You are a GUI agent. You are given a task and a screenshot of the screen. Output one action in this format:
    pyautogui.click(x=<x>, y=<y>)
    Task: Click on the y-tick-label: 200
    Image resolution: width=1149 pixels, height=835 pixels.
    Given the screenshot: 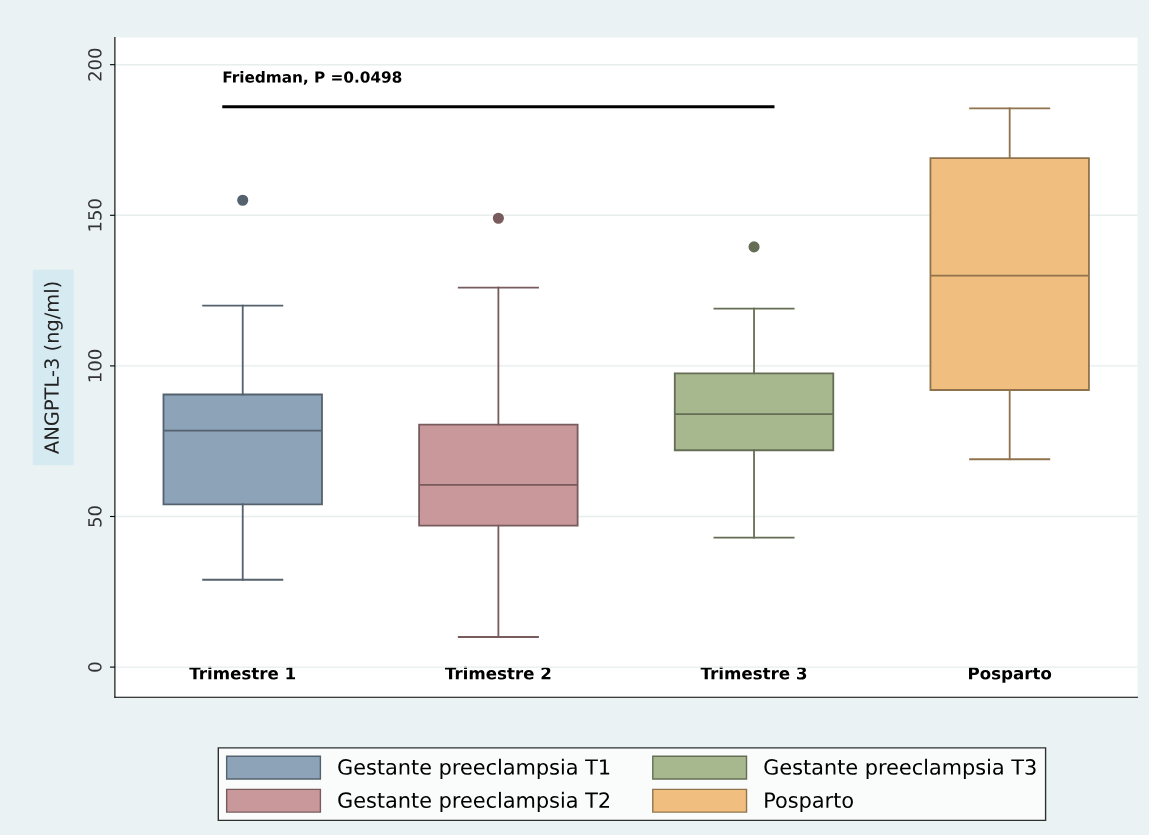 What is the action you would take?
    pyautogui.click(x=95, y=64)
    